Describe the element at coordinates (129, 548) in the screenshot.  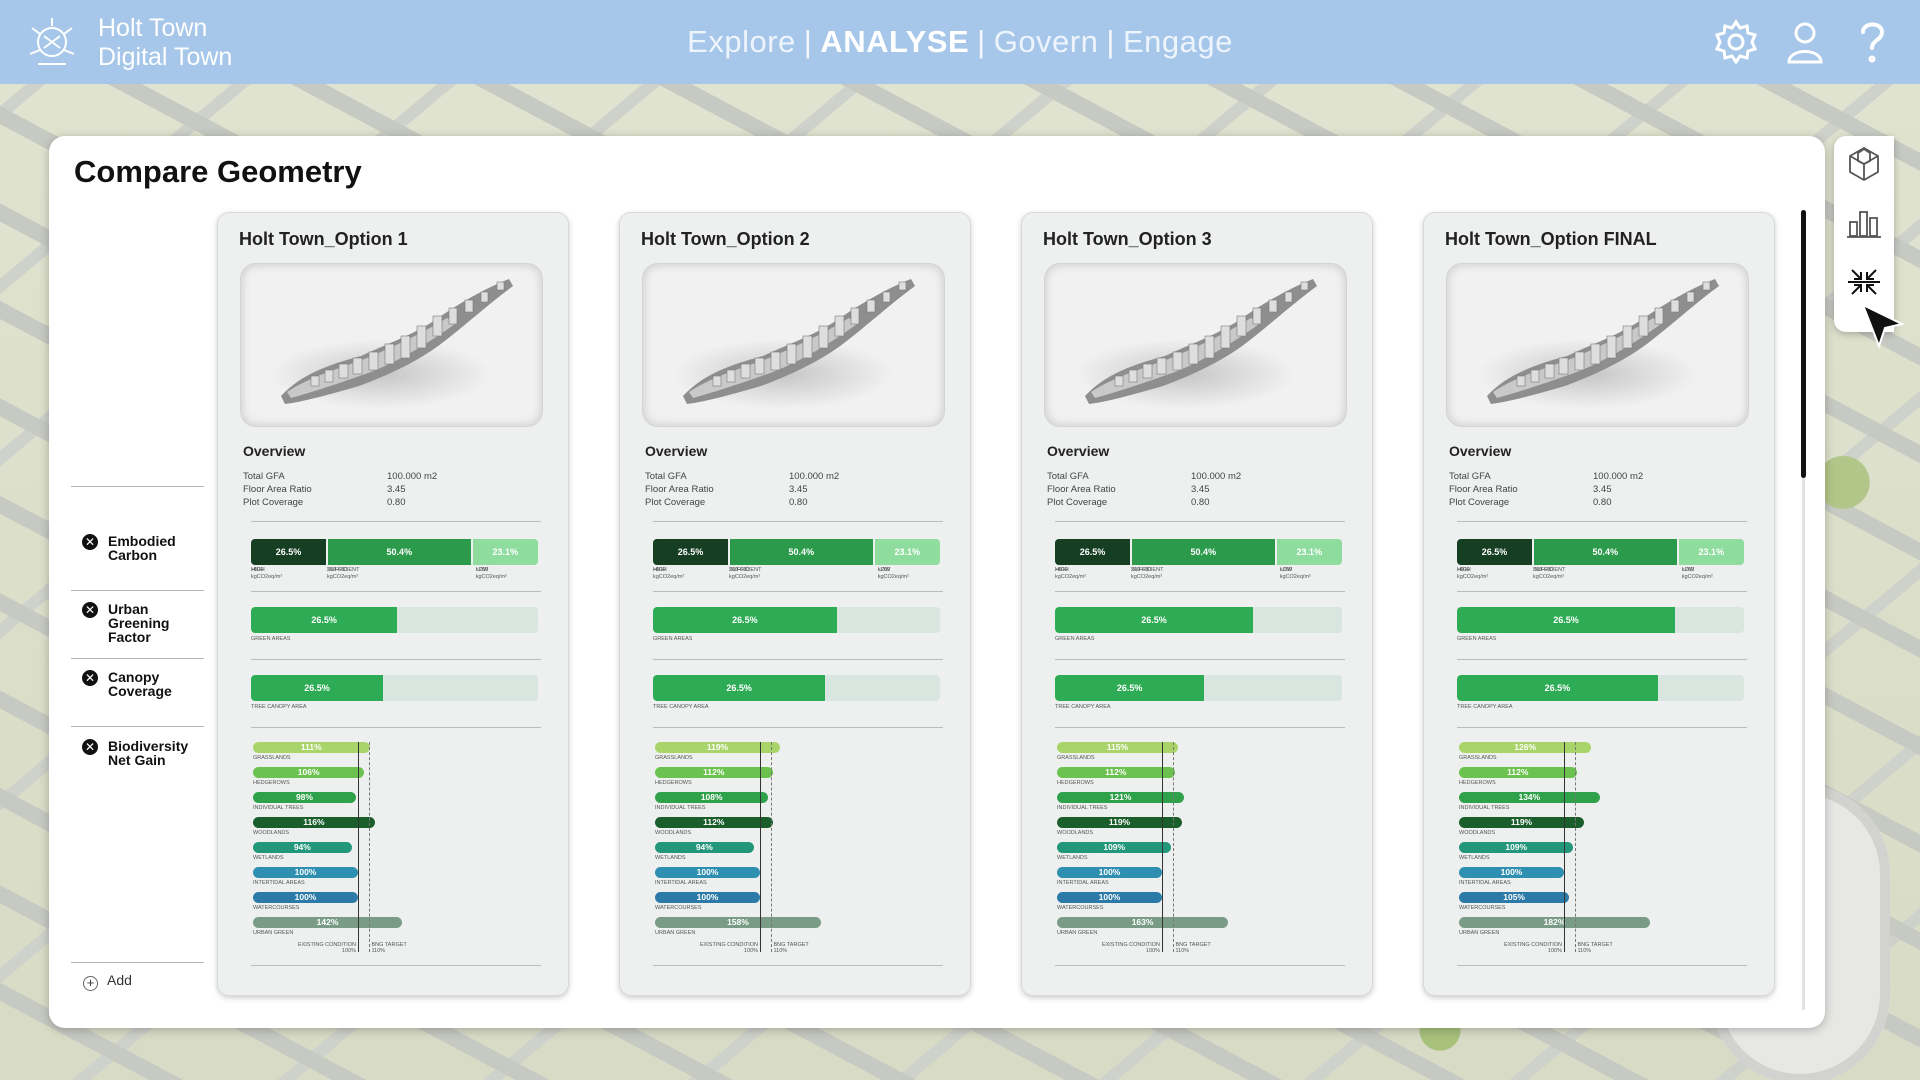
I see `metric-embodied-carbon: ✕ Embodied Carbon` at that location.